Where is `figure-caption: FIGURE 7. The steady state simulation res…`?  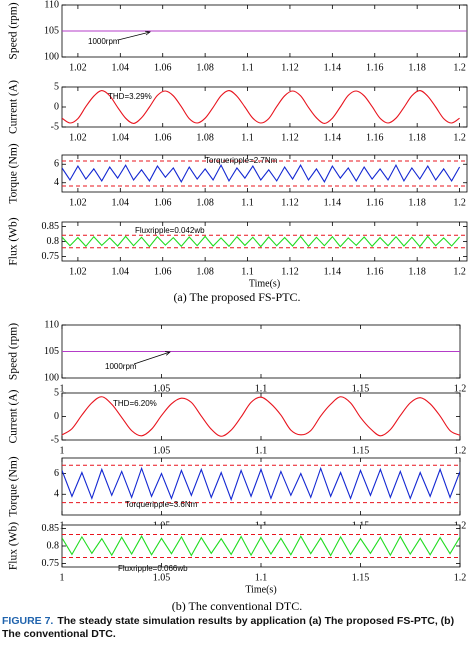 figure-caption: FIGURE 7. The steady state simulation res… is located at coordinates (236, 628).